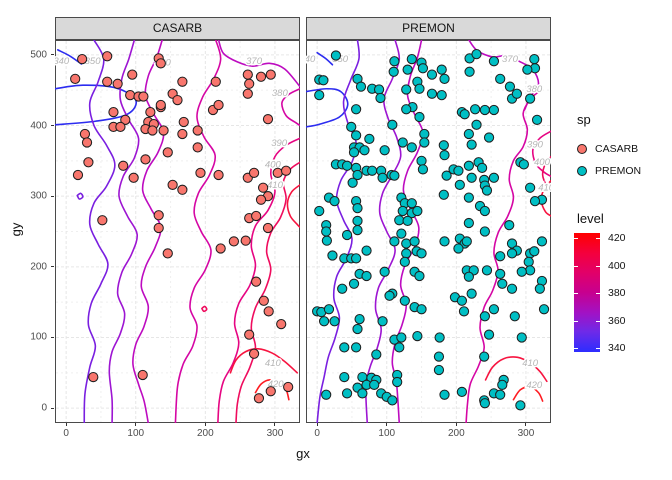  Describe the element at coordinates (617, 347) in the screenshot. I see `colorbar-tick-label: 340` at that location.